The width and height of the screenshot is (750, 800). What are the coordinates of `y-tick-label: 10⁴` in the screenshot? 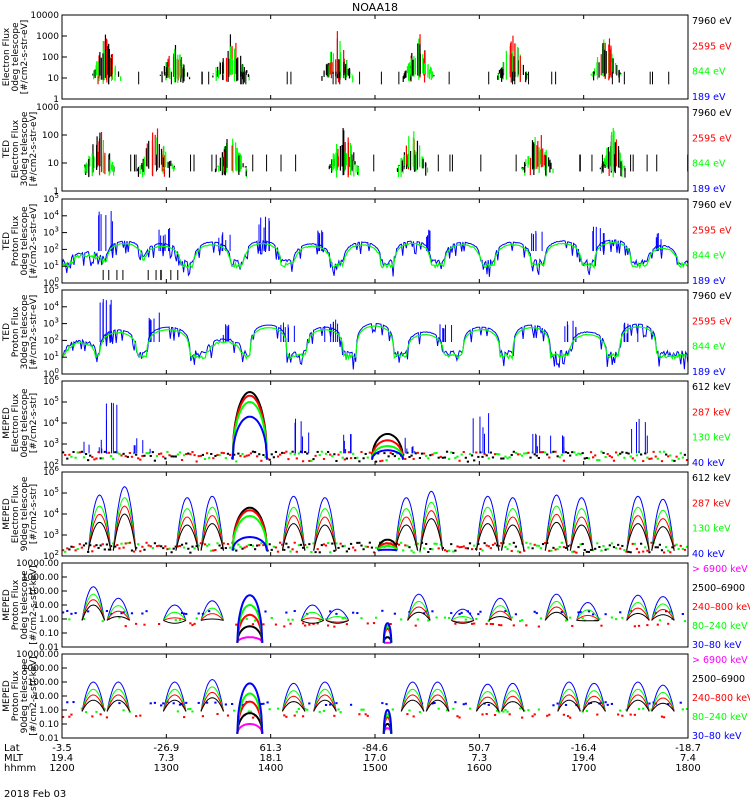 It's located at (51, 422).